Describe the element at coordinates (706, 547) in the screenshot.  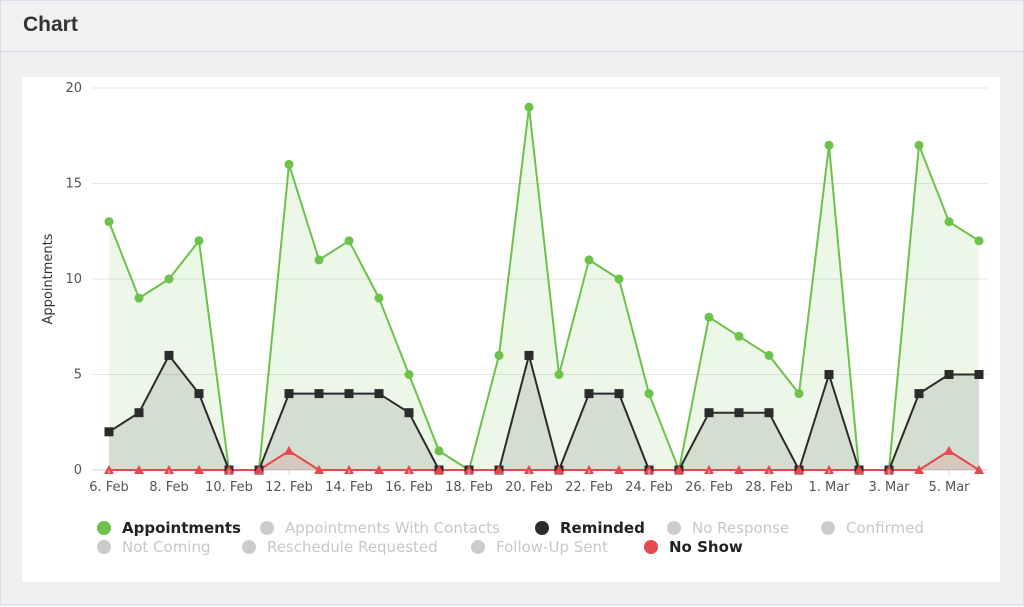
I see `legend-label: No Show` at that location.